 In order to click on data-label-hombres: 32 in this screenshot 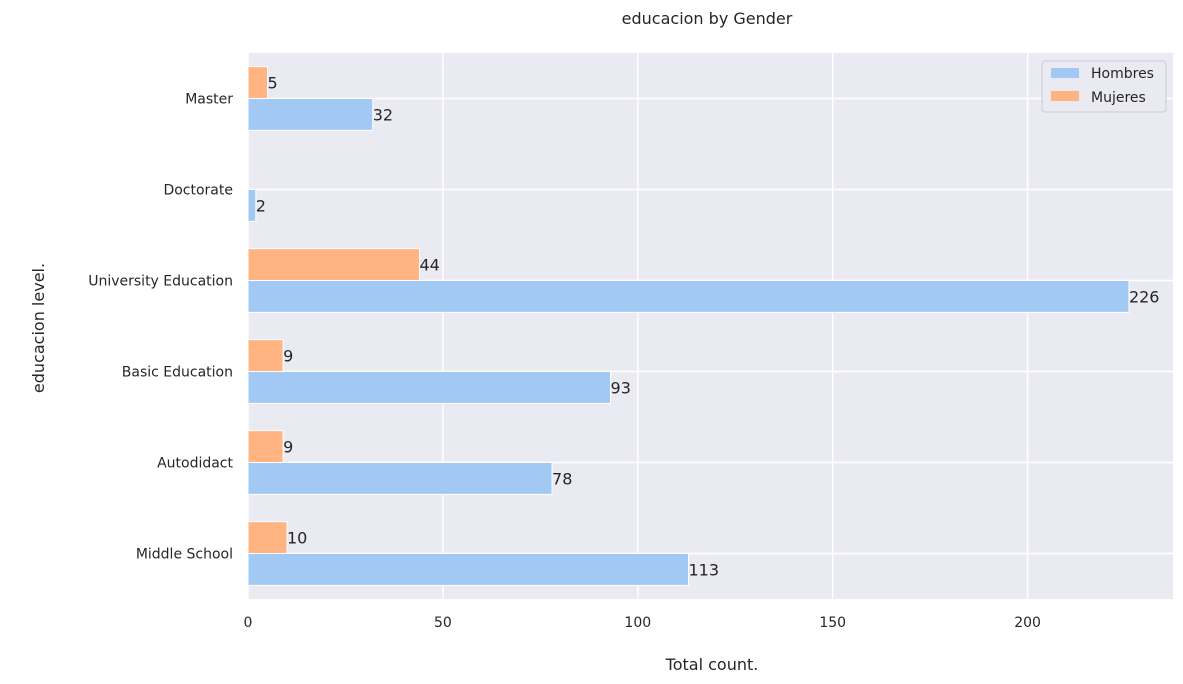, I will do `click(383, 114)`.